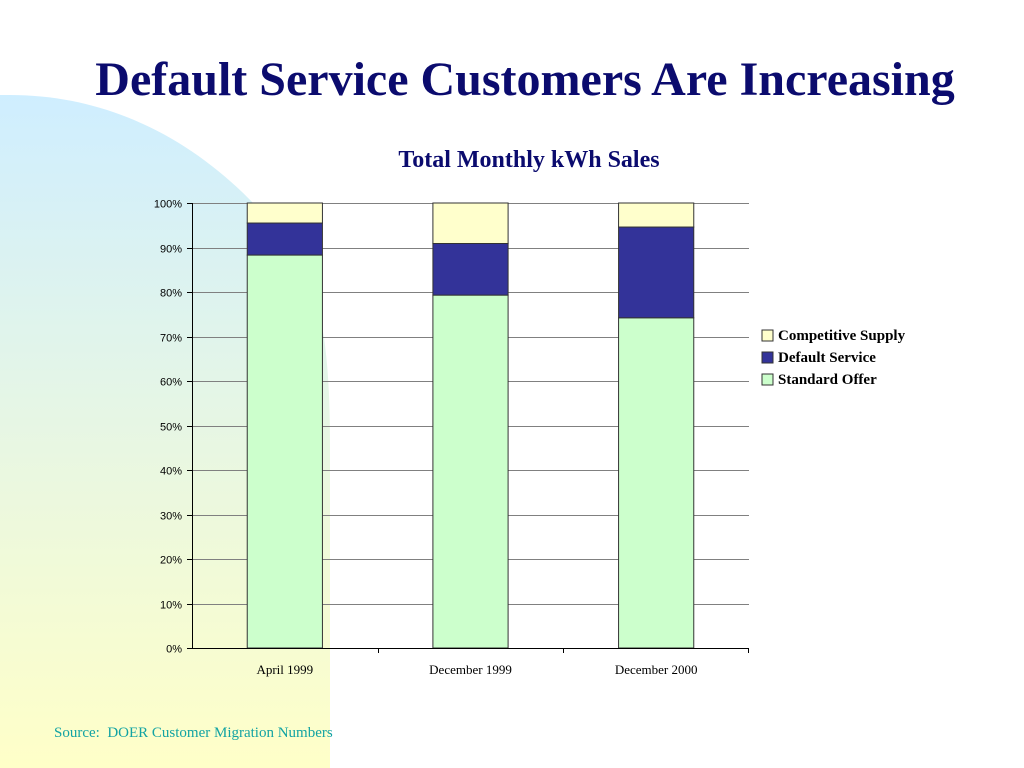 The width and height of the screenshot is (1024, 768). Describe the element at coordinates (171, 561) in the screenshot. I see `y-tick-label: 20%` at that location.